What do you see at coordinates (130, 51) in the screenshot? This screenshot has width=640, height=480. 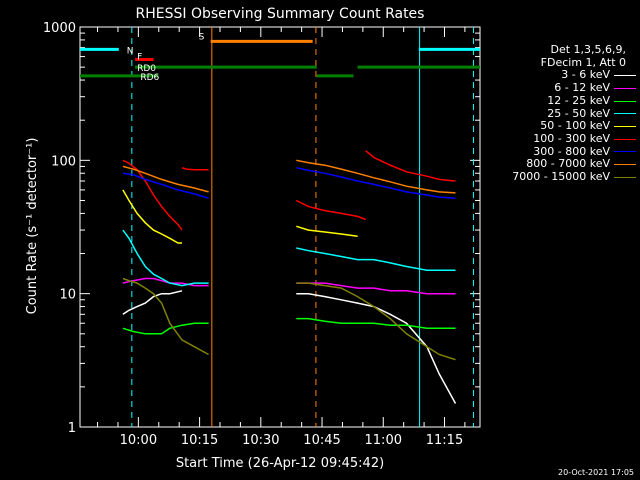 I see `flag-label-n: N` at bounding box center [130, 51].